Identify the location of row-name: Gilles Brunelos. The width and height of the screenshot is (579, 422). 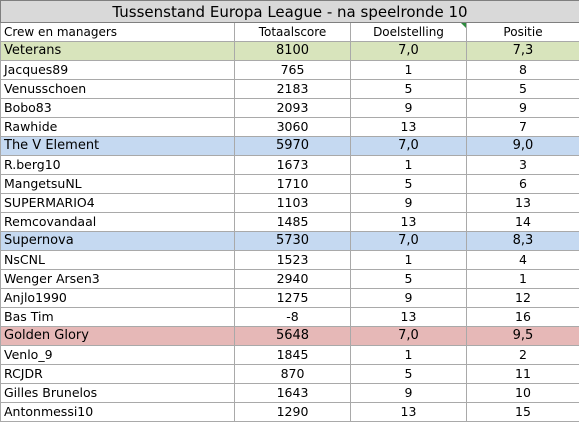
(117, 393).